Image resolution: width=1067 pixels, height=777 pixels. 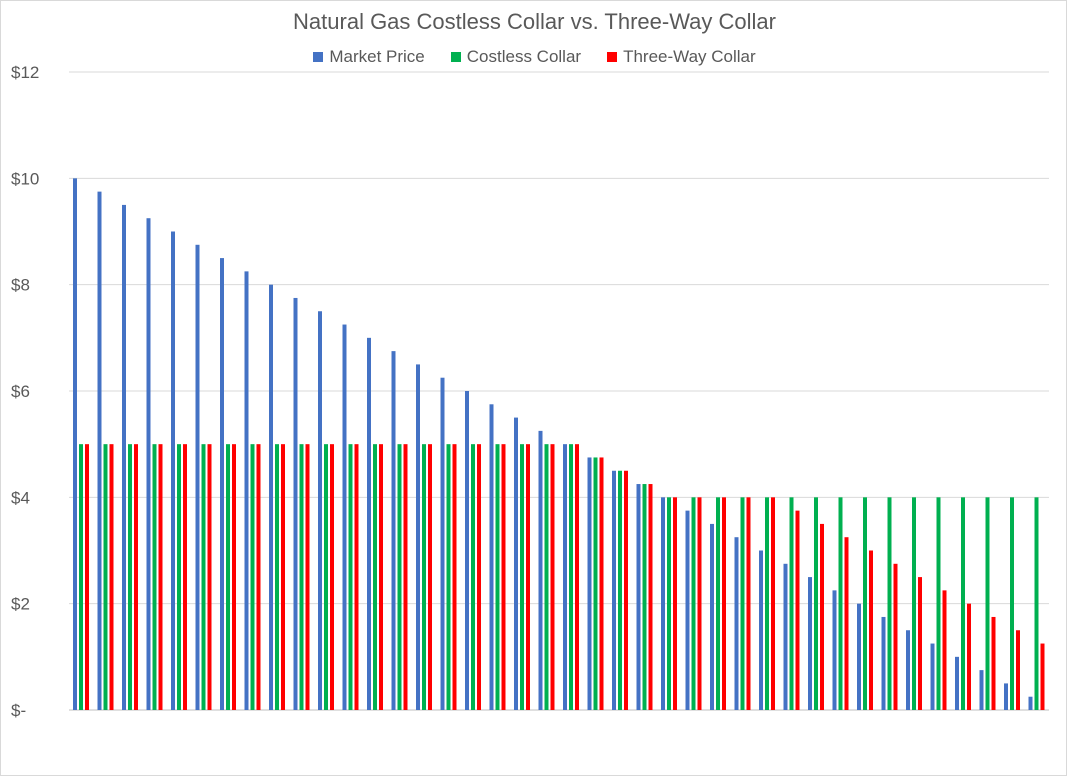 I want to click on y-tick-label: $2, so click(x=20, y=604).